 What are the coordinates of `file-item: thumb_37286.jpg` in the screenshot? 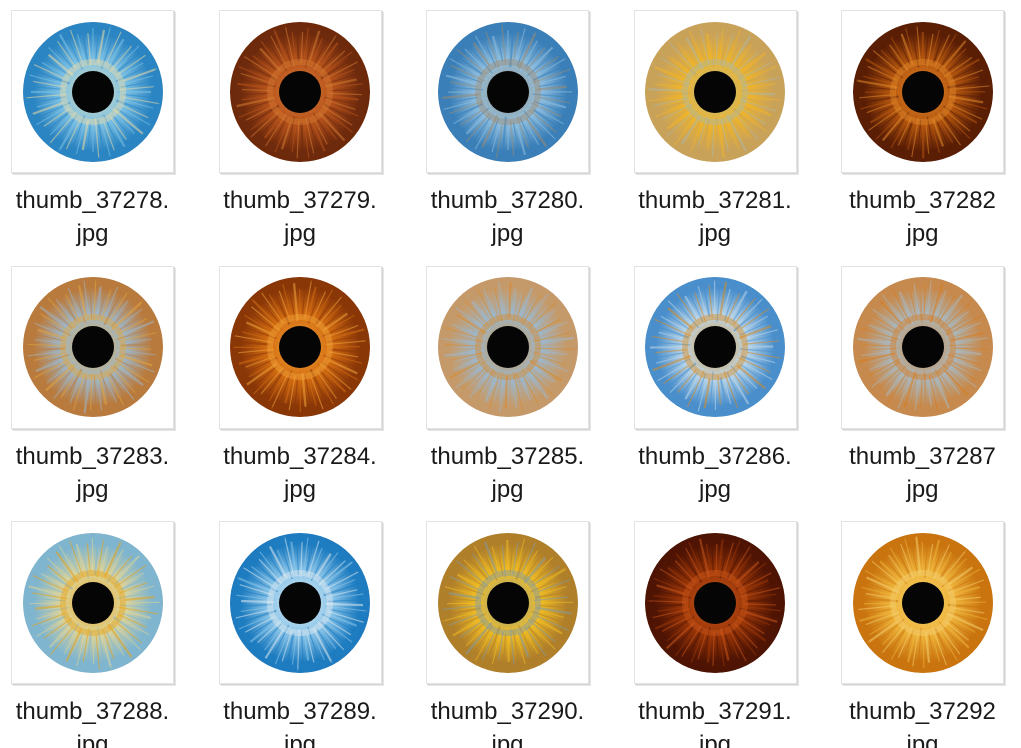 It's located at (727, 393).